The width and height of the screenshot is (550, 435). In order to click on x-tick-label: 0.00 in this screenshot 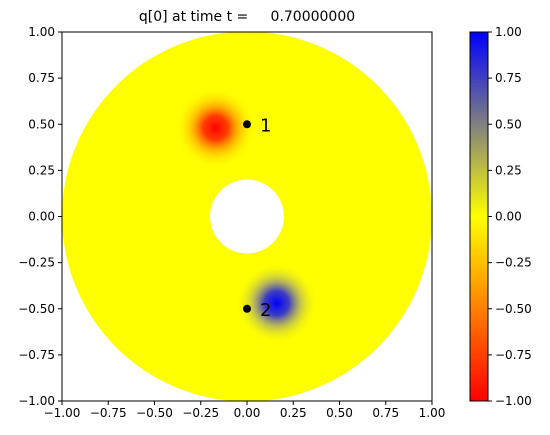, I will do `click(247, 413)`.